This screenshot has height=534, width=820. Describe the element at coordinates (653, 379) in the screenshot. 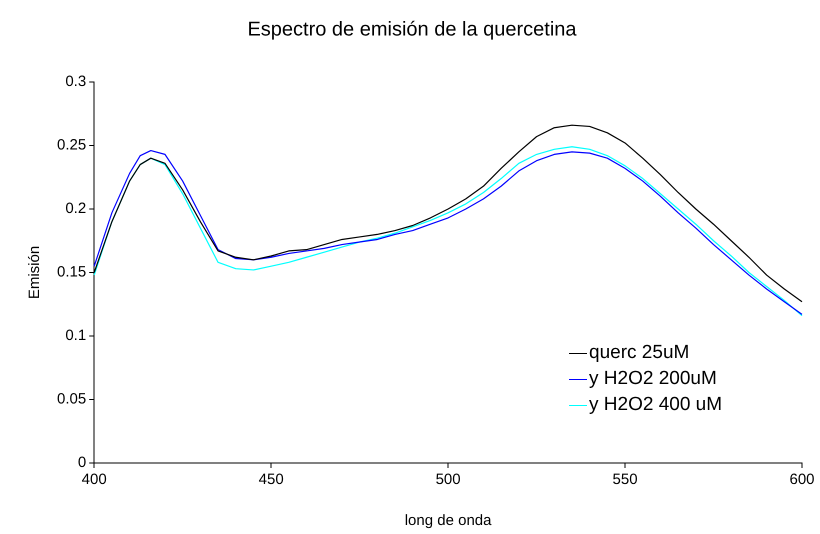

I see `legend-label: y H2O2 200uM` at that location.